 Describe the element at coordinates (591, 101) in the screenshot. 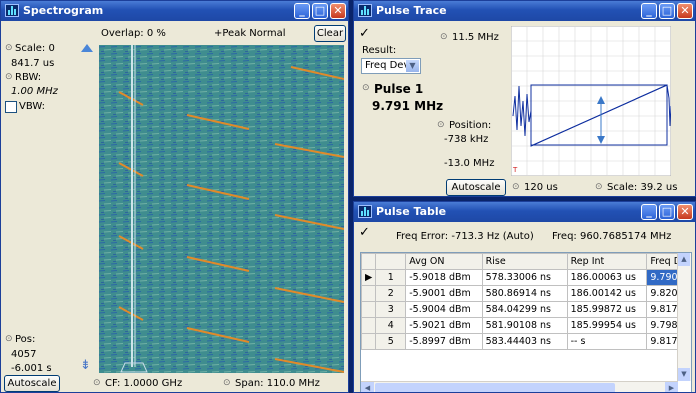

I see `pulse-trace-plot: T` at that location.